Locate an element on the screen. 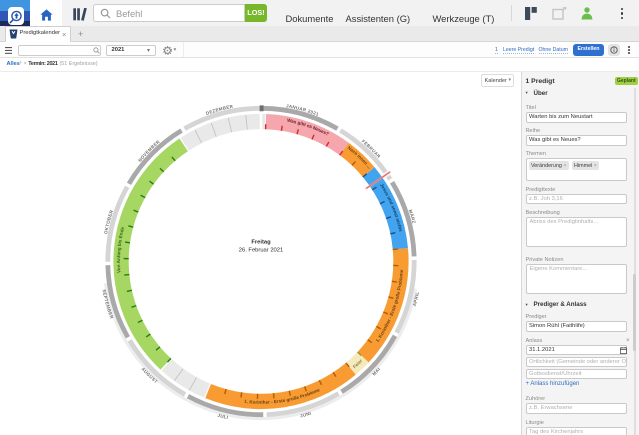 Image resolution: width=639 pixels, height=435 pixels. svg-text: MAI is located at coordinates (376, 372).